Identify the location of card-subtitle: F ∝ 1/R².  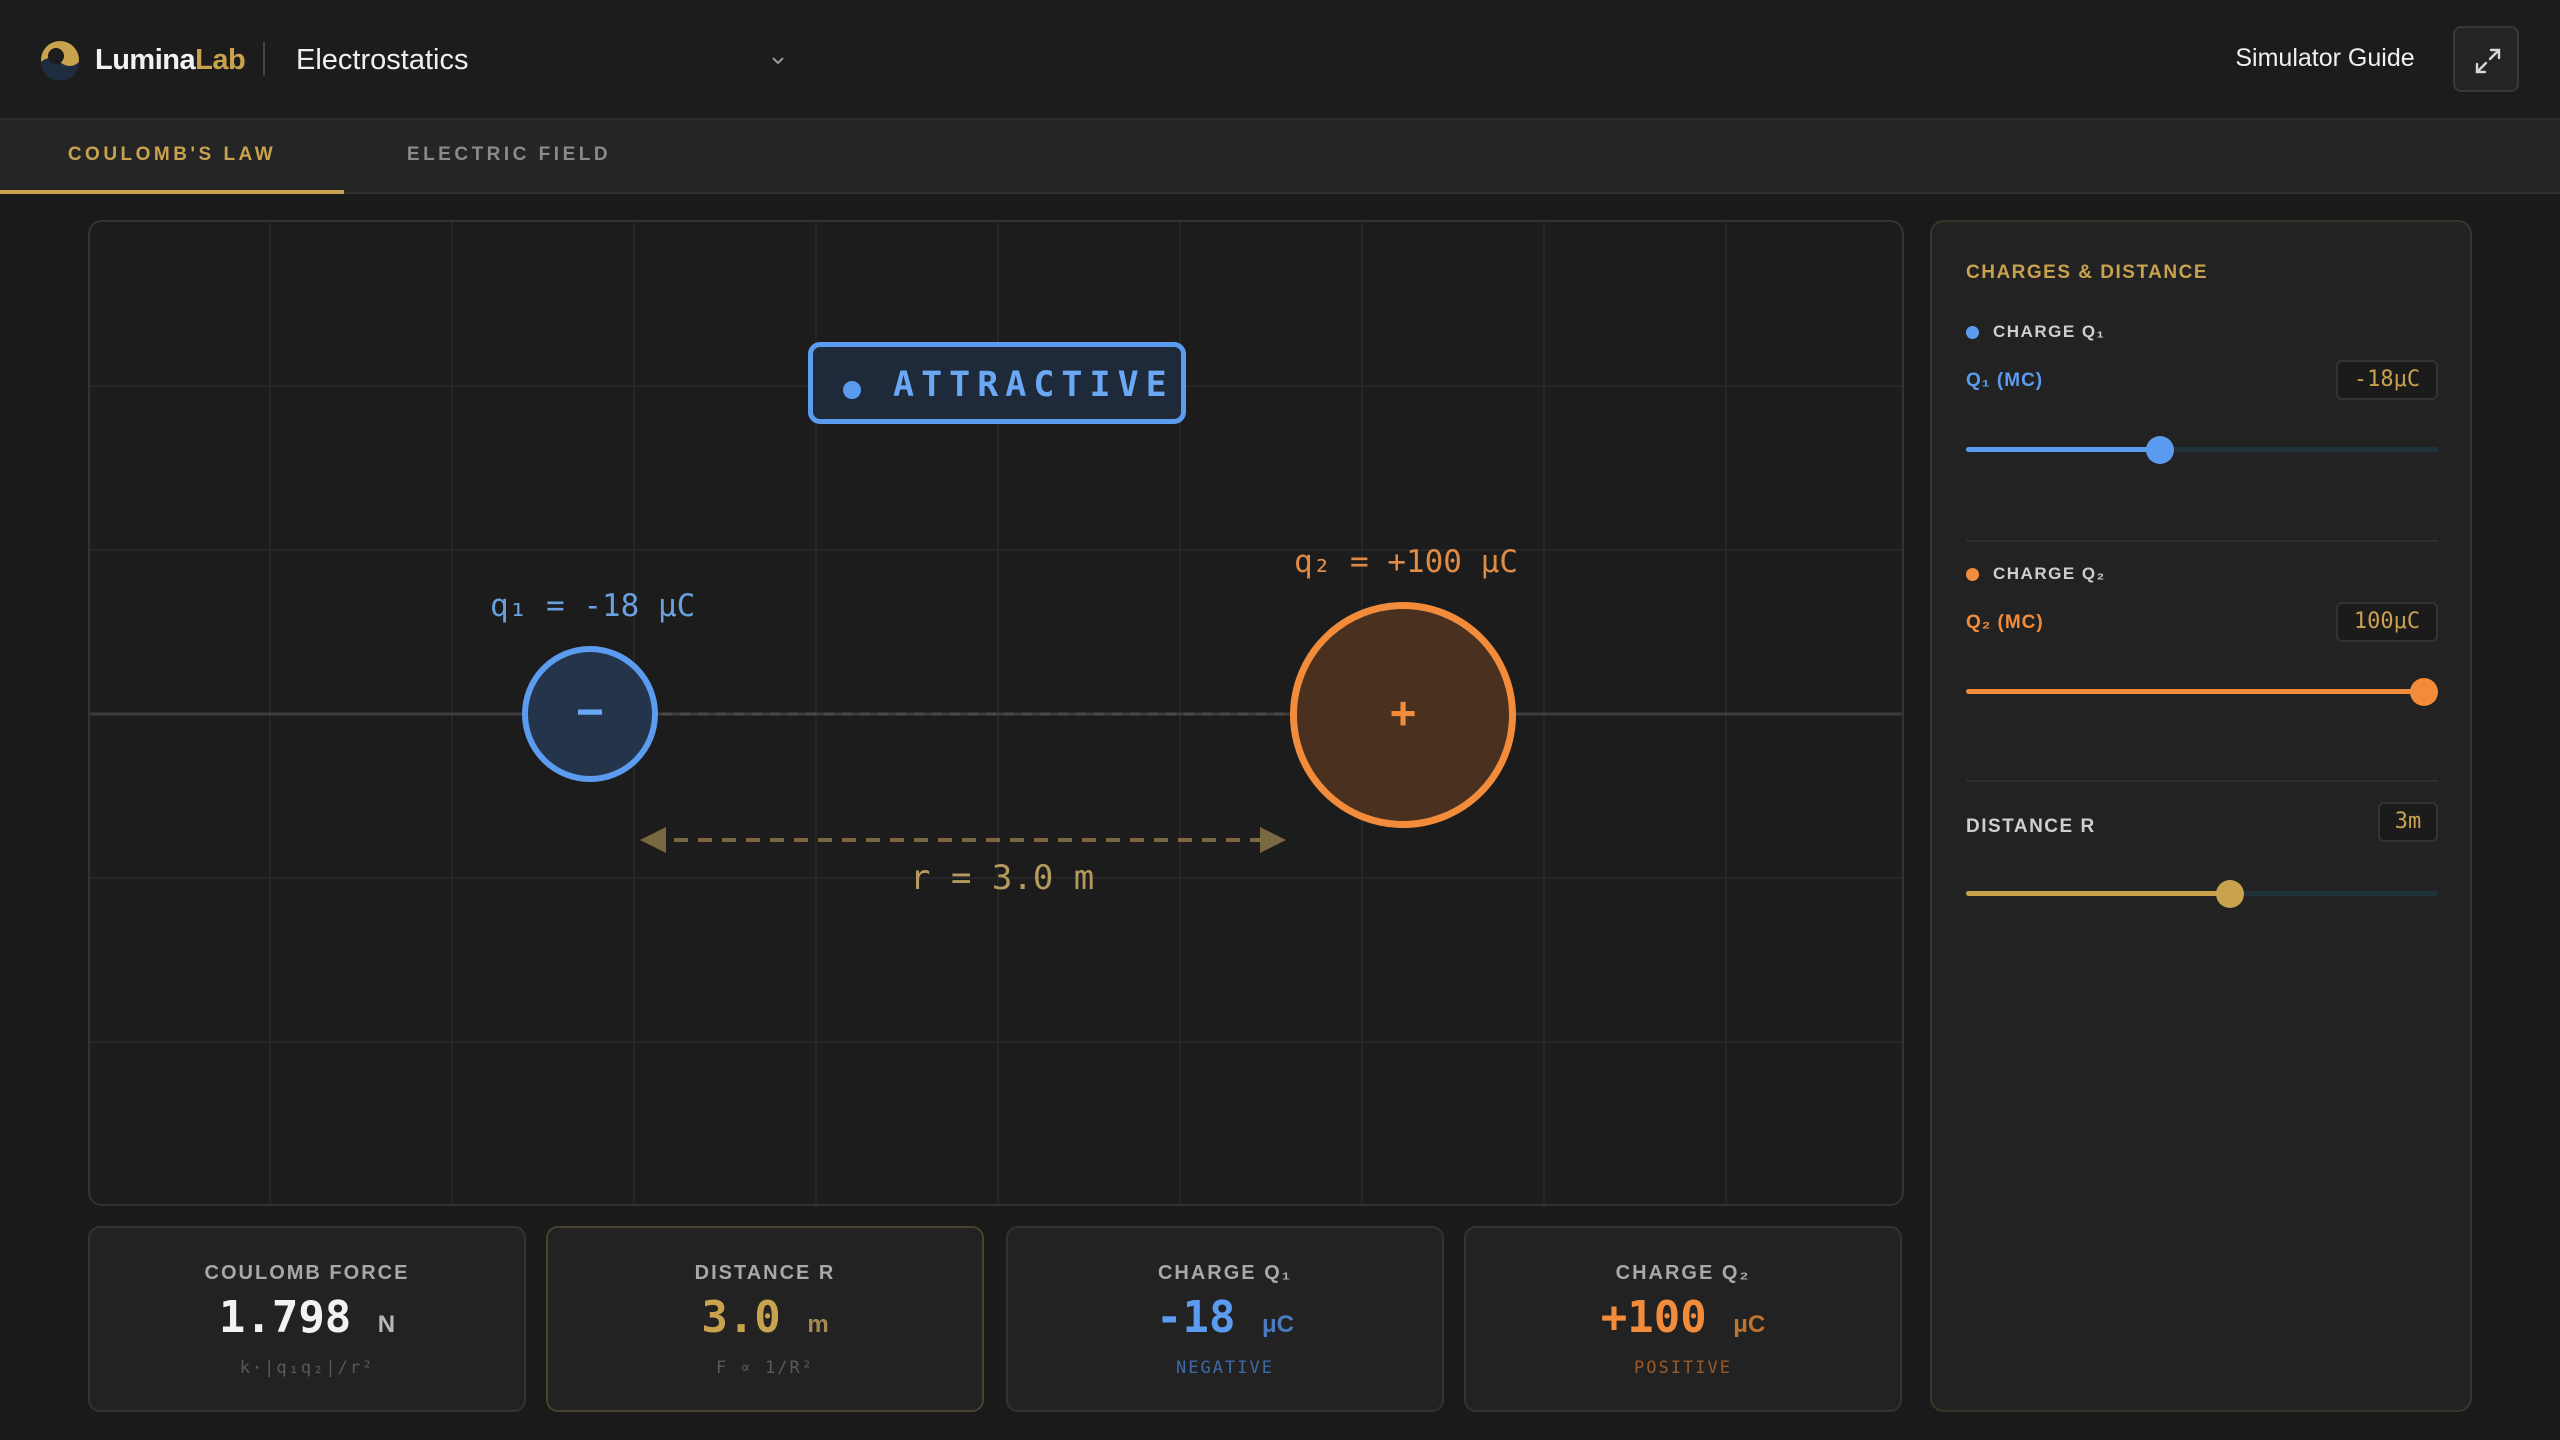
(765, 1368).